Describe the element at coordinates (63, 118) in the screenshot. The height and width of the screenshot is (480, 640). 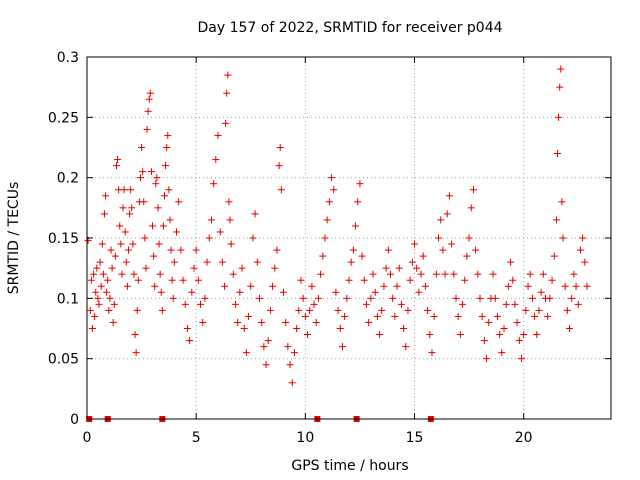
I see `y-tick-label: 0.25` at that location.